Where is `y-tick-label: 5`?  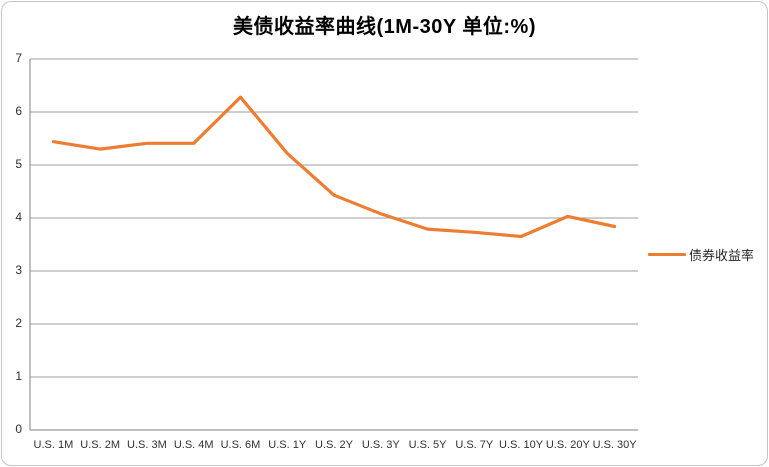 y-tick-label: 5 is located at coordinates (18, 164).